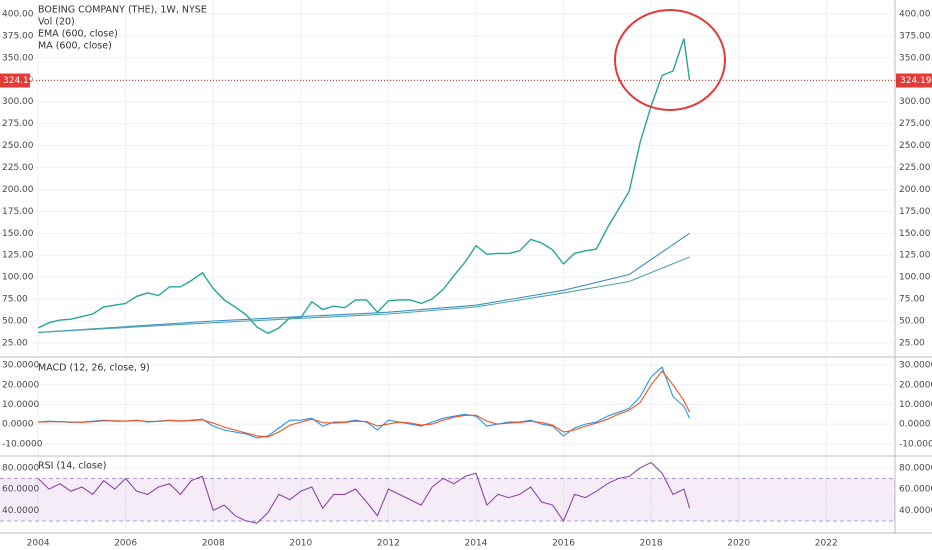 This screenshot has height=550, width=932. Describe the element at coordinates (75, 46) in the screenshot. I see `legend-entry: MA (600, close)` at that location.